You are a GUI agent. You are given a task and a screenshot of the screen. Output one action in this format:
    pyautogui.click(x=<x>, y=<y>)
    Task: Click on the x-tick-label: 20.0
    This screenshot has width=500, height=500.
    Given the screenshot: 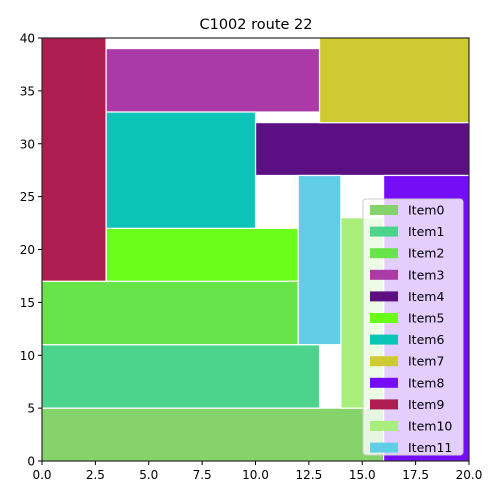 What is the action you would take?
    pyautogui.click(x=469, y=475)
    